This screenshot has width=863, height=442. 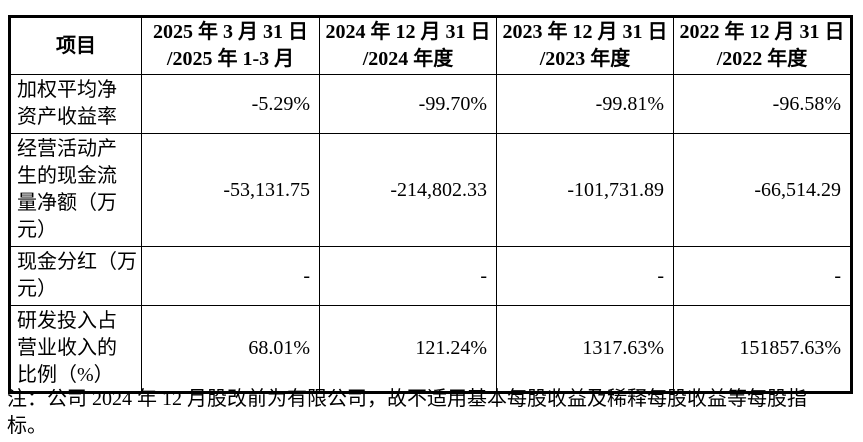 I want to click on row-label-rd-ratio: 研发投入占 营业收入的 比例（%）, so click(x=75, y=349).